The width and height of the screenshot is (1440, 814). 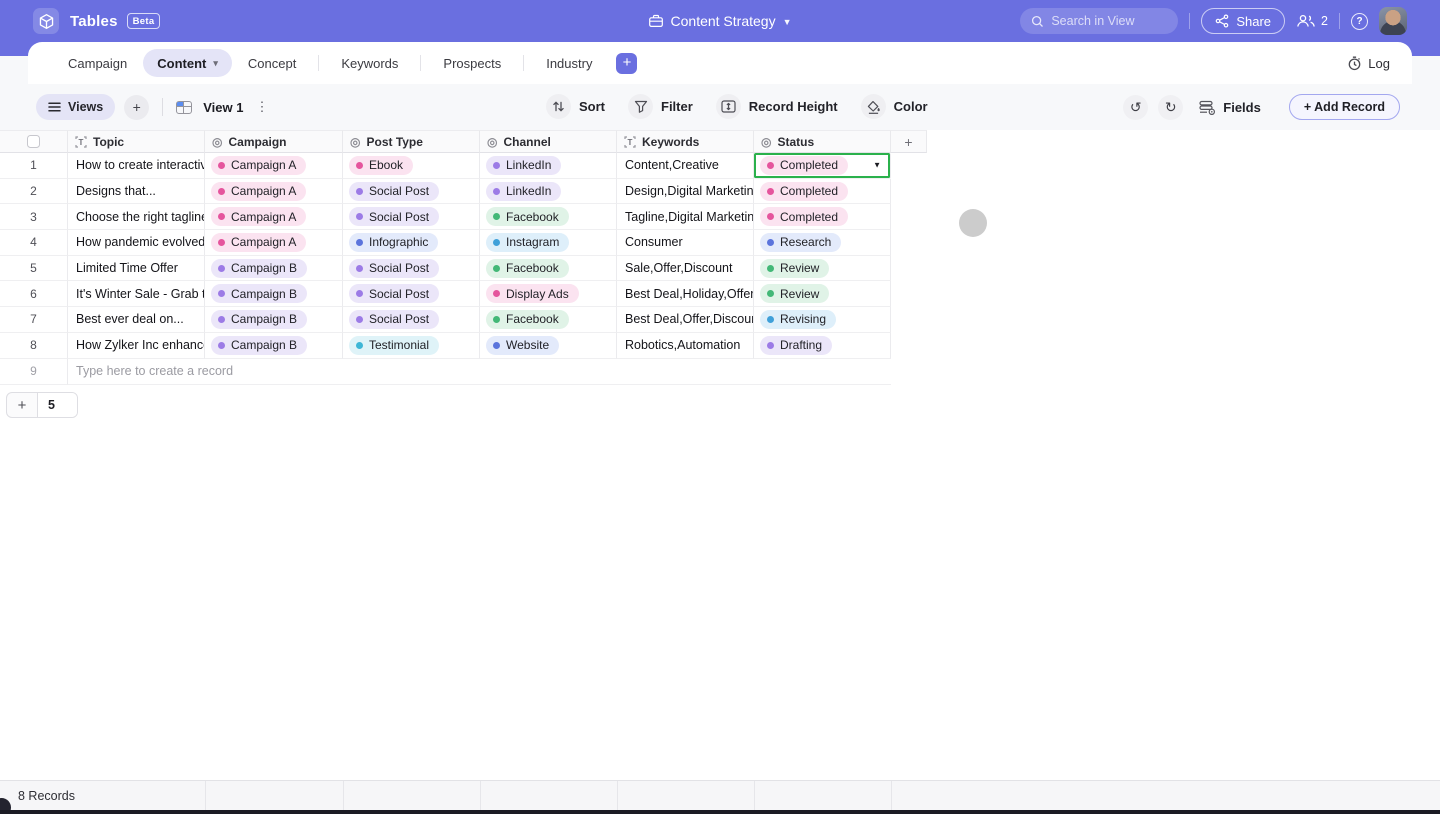 What do you see at coordinates (1171, 107) in the screenshot?
I see `redo-button: ↻` at bounding box center [1171, 107].